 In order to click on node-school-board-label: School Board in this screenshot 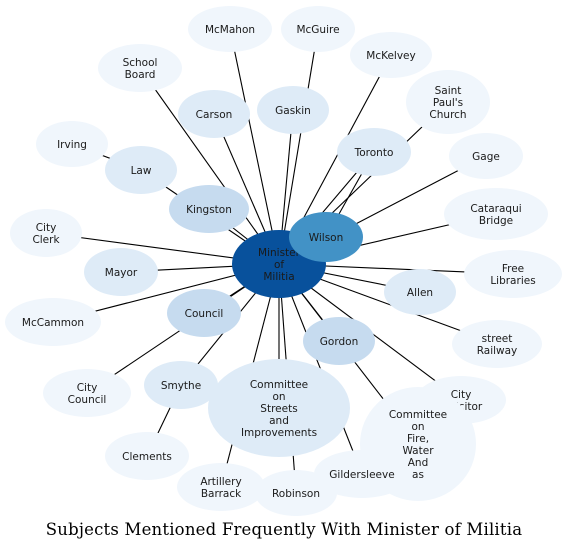, I will do `click(140, 69)`.